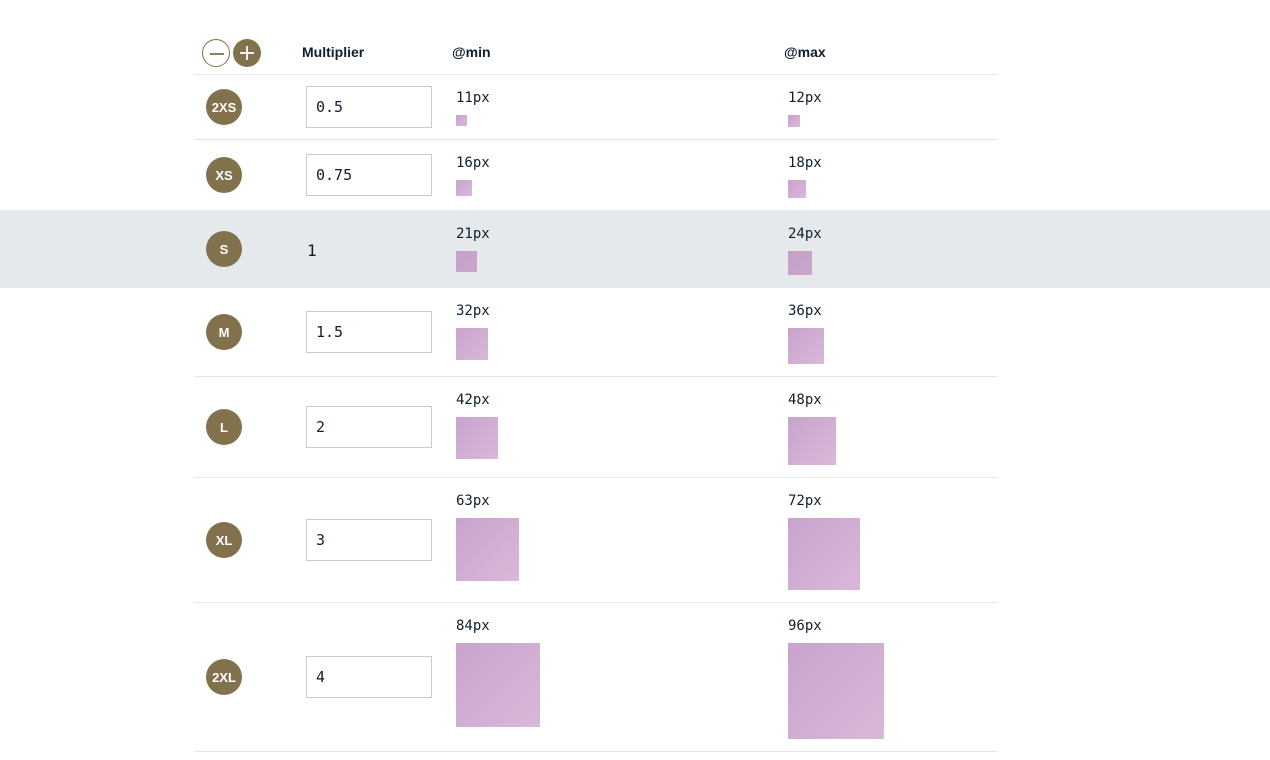 The image size is (1270, 760). Describe the element at coordinates (595, 540) in the screenshot. I see `table-row: XL 63px 72px` at that location.